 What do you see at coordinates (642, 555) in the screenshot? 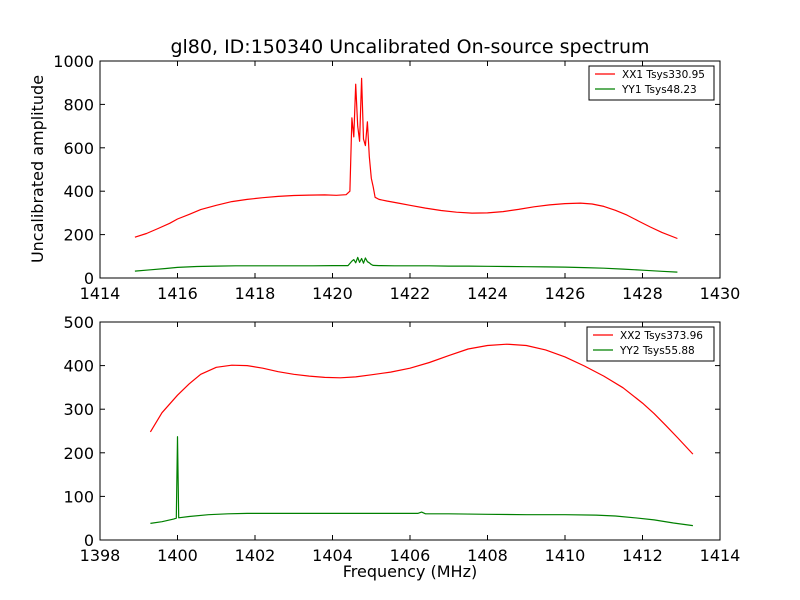
I see `x-tick-label: 1412` at bounding box center [642, 555].